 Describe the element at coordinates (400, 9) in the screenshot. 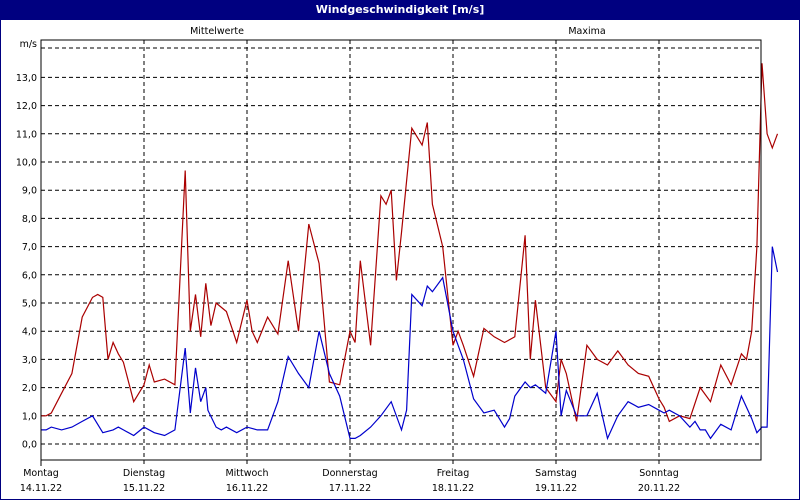

I see `chart-title-bar: Windgeschwindigkeit [m/s]` at that location.